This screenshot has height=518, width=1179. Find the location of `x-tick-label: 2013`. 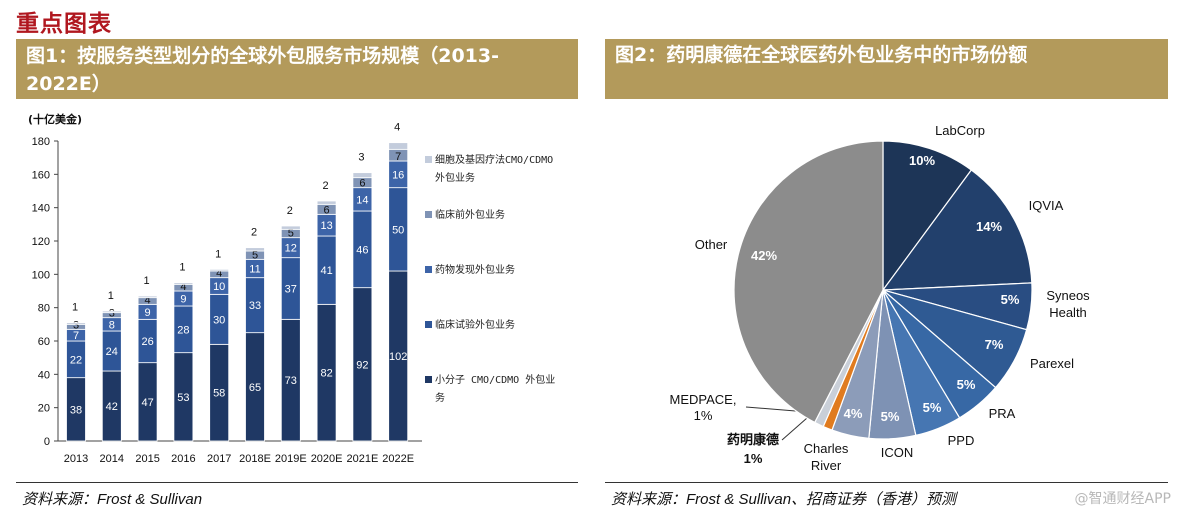

x-tick-label: 2013 is located at coordinates (76, 459).